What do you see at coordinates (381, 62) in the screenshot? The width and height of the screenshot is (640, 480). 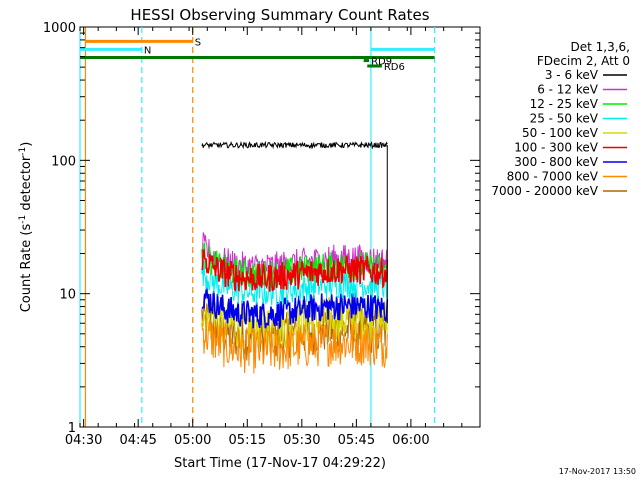 I see `status-bar-label: RD9` at bounding box center [381, 62].